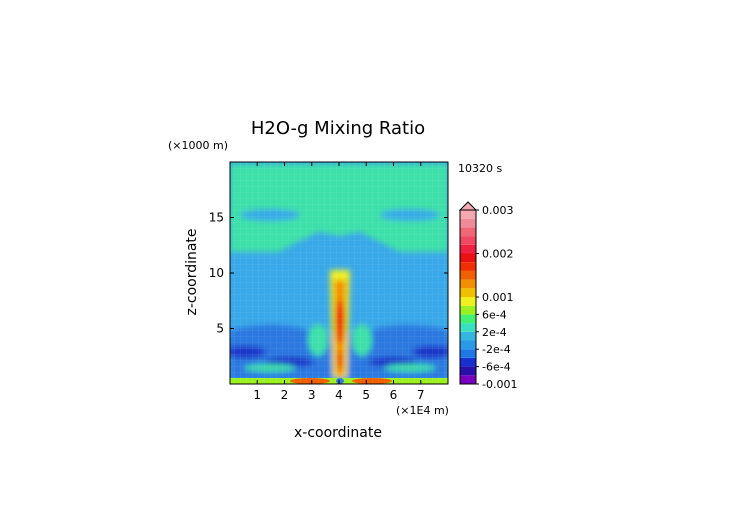  What do you see at coordinates (192, 271) in the screenshot?
I see `y-axis-label: z-coordinate` at bounding box center [192, 271].